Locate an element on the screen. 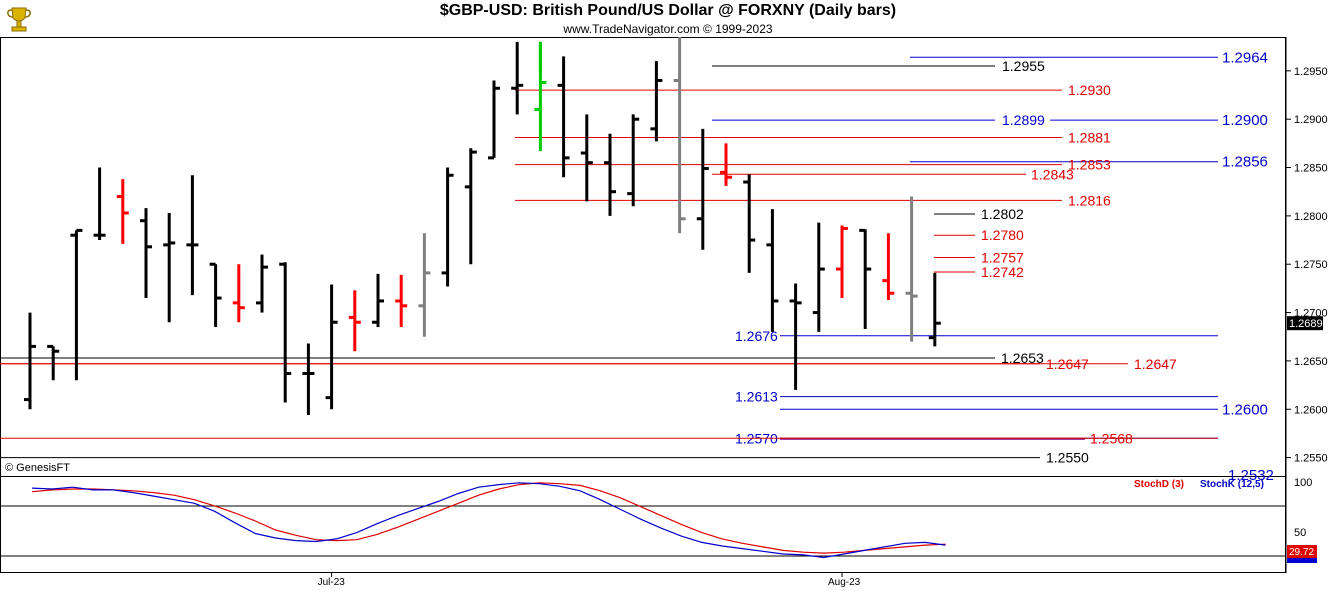 The height and width of the screenshot is (591, 1336). level-label: 1.2955 is located at coordinates (1023, 66).